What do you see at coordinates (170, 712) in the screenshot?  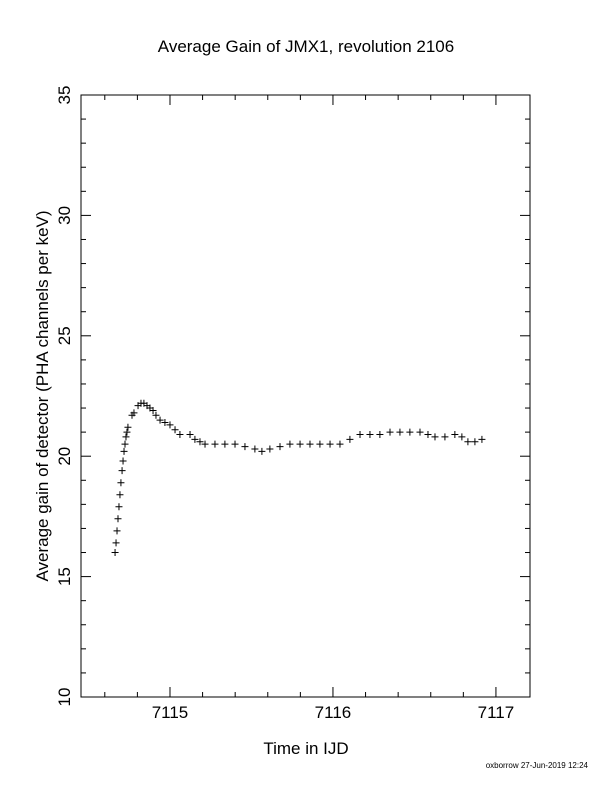 I see `x-tick-label: 7115` at bounding box center [170, 712].